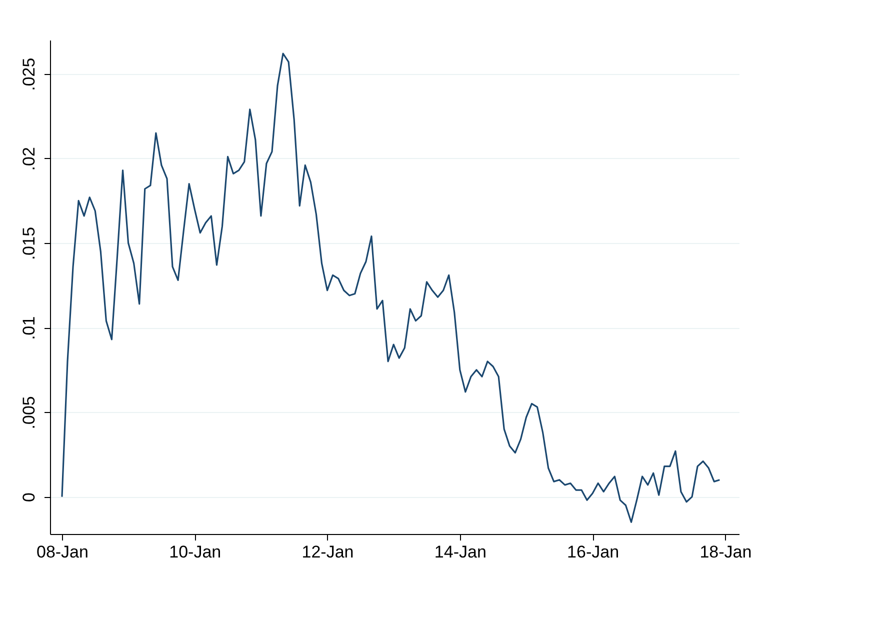  Describe the element at coordinates (29, 243) in the screenshot. I see `y-tick-label: .015` at that location.